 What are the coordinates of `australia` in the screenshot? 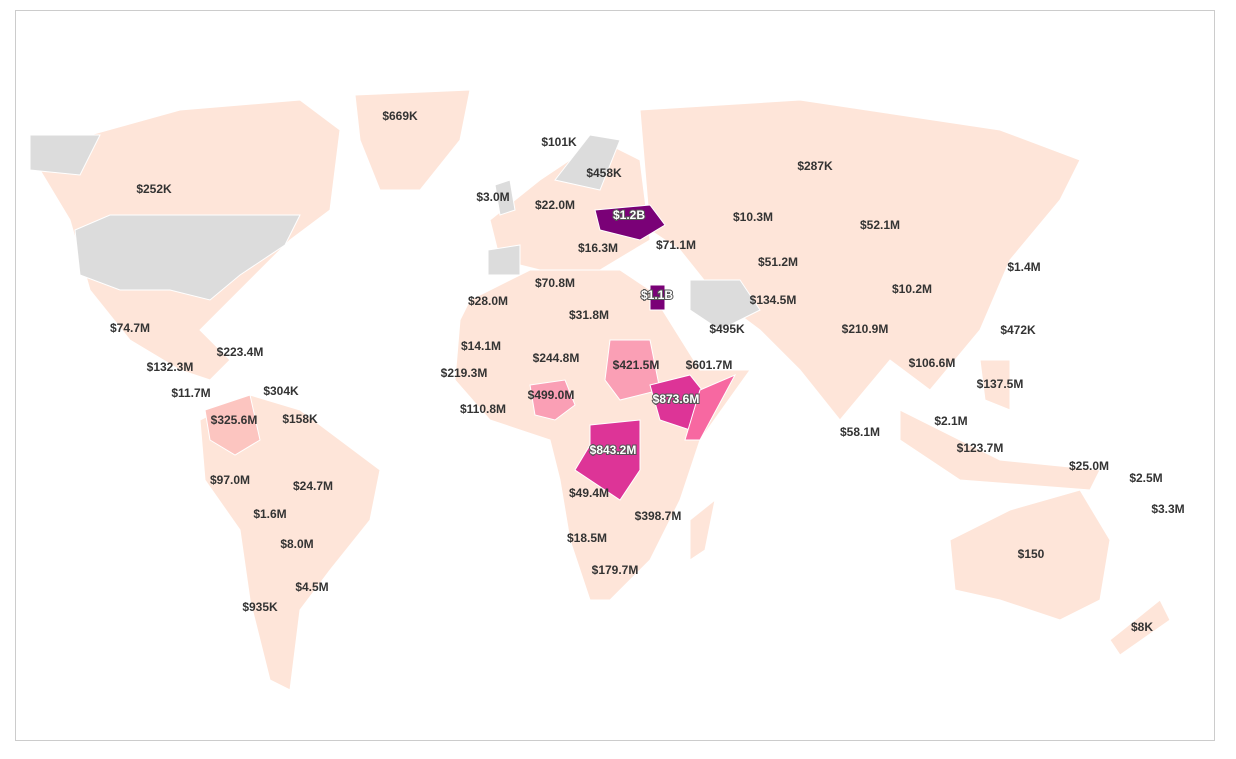 It's located at (1030, 555).